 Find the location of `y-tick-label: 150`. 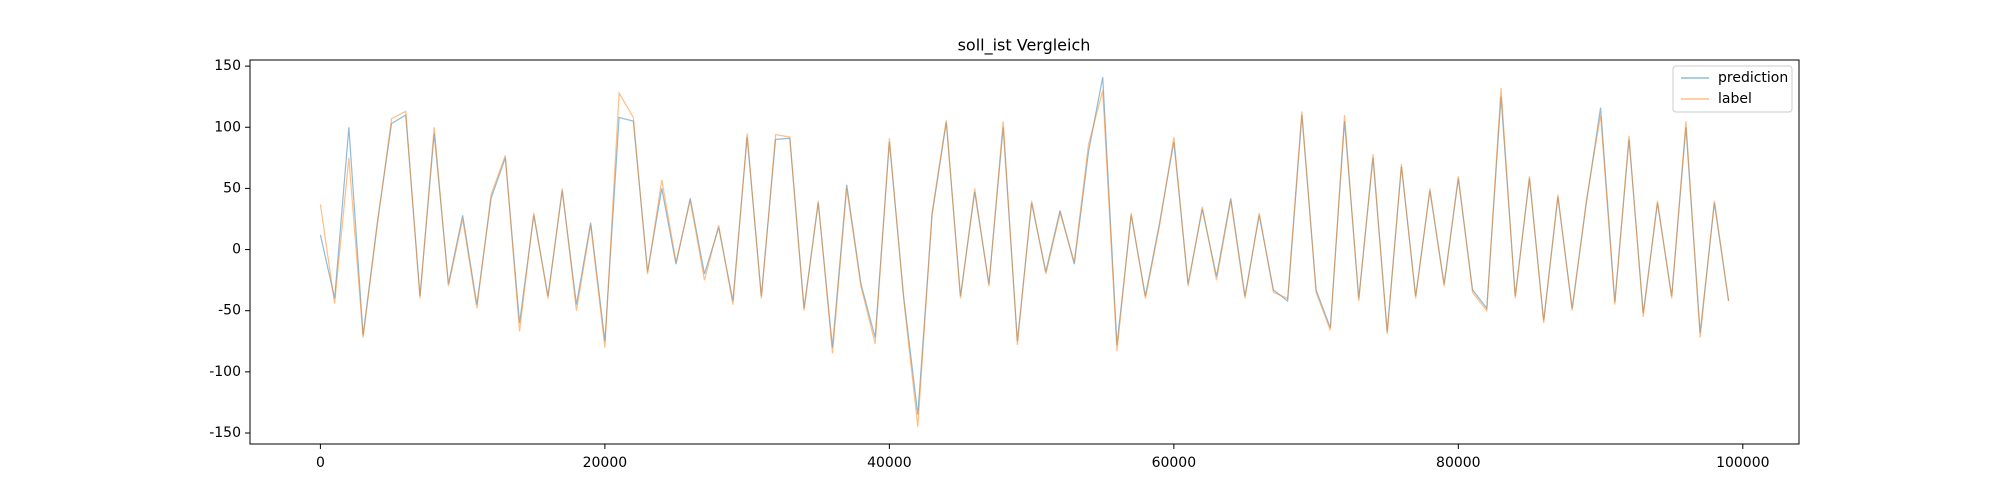

y-tick-label: 150 is located at coordinates (227, 66).